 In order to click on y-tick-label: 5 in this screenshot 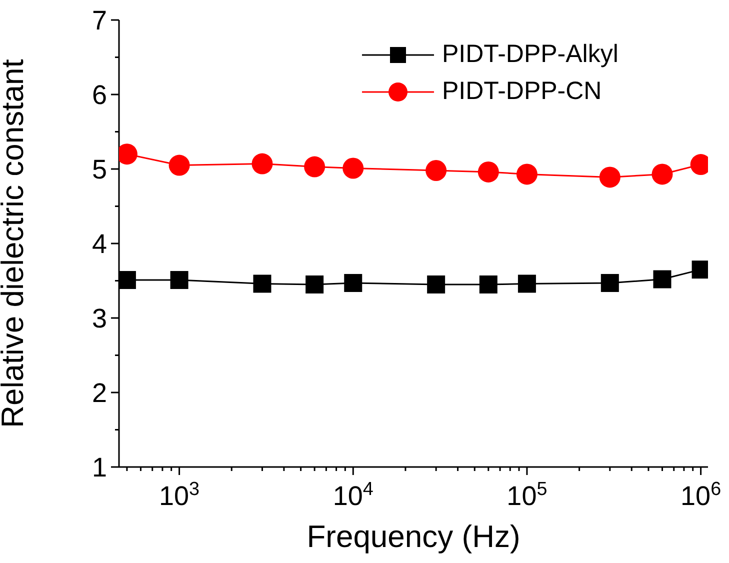, I will do `click(99, 169)`.